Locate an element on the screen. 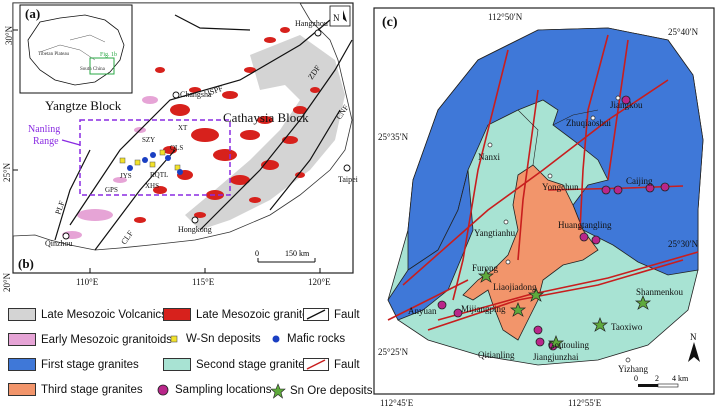 The image size is (720, 412). lon-110: 110°E is located at coordinates (87, 282).